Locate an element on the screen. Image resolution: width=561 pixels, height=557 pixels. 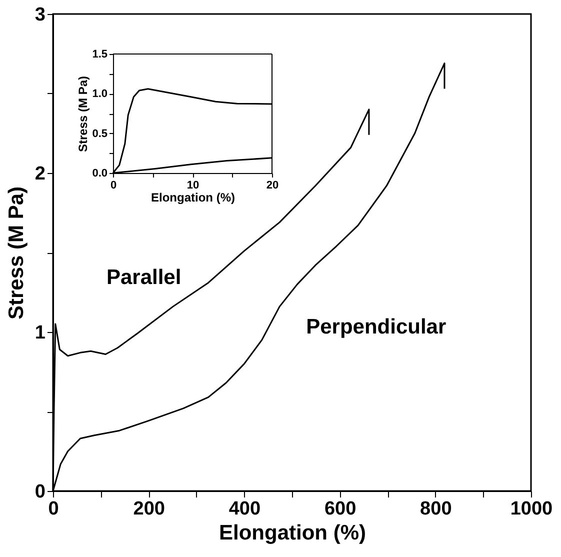
x-tick-label: 600 is located at coordinates (340, 509).